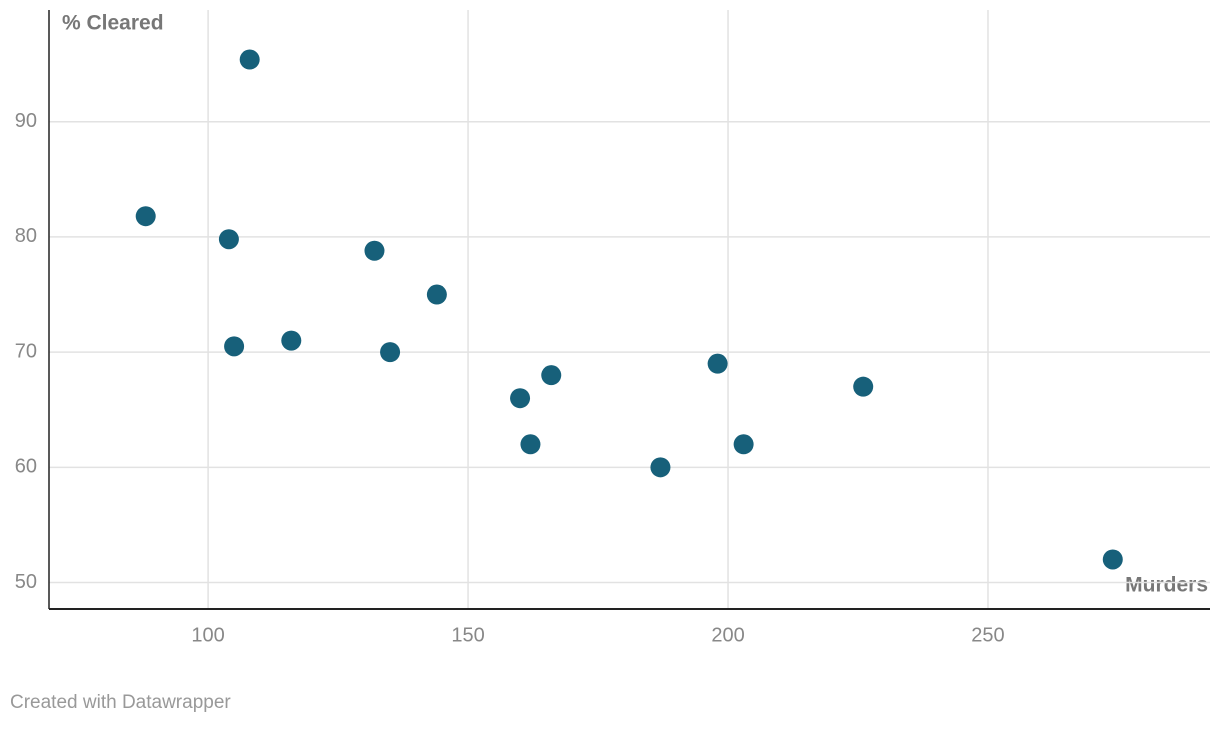  I want to click on x-tick-label: 150, so click(467, 635).